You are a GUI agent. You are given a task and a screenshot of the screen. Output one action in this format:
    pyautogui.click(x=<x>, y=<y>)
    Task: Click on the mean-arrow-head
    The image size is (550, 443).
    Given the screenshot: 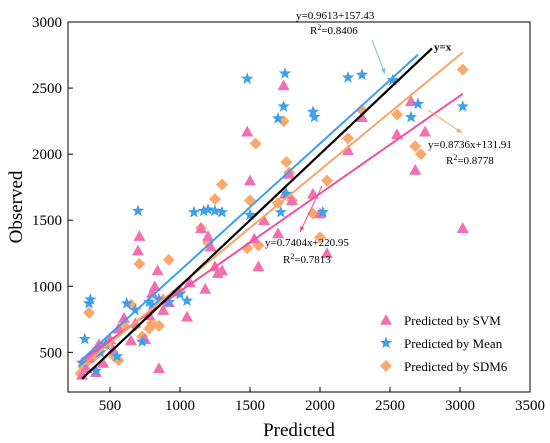 What is the action you would take?
    pyautogui.click(x=383, y=71)
    